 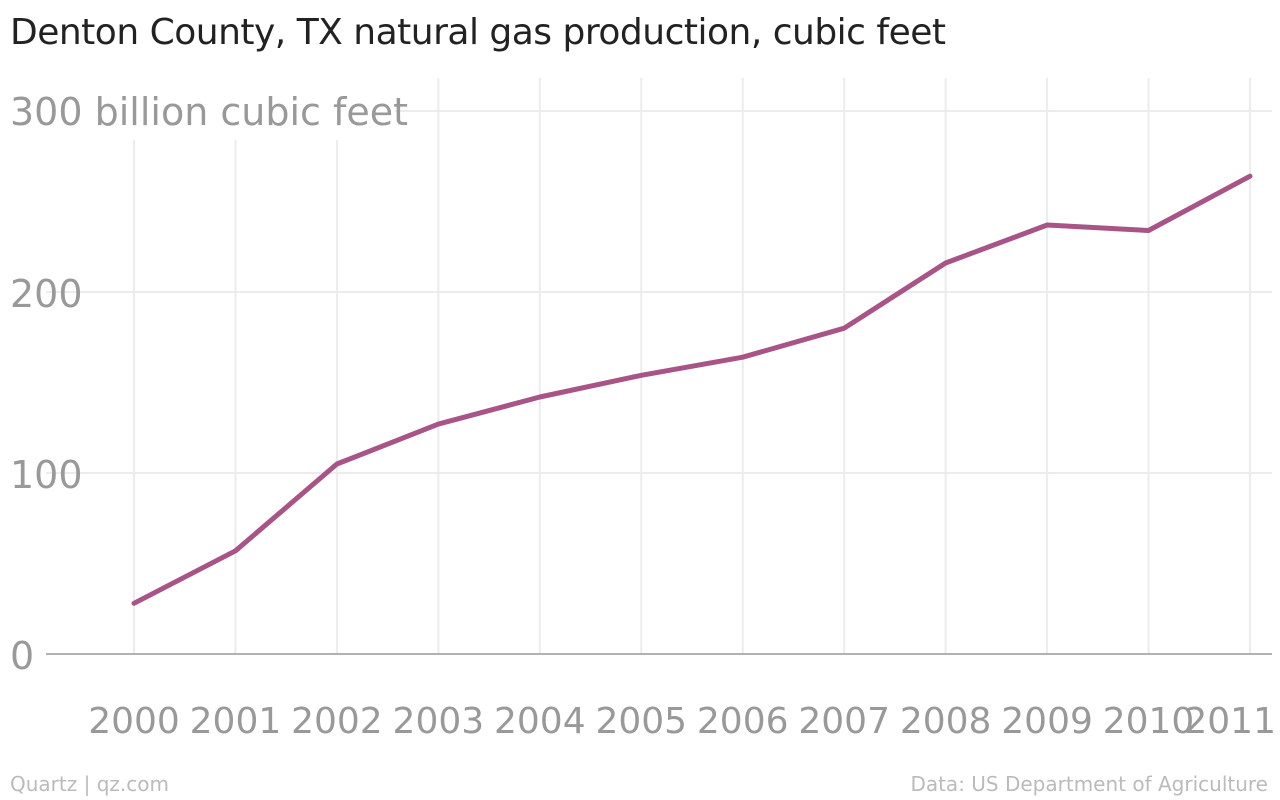 I want to click on y-tick-label: 200, so click(x=46, y=294).